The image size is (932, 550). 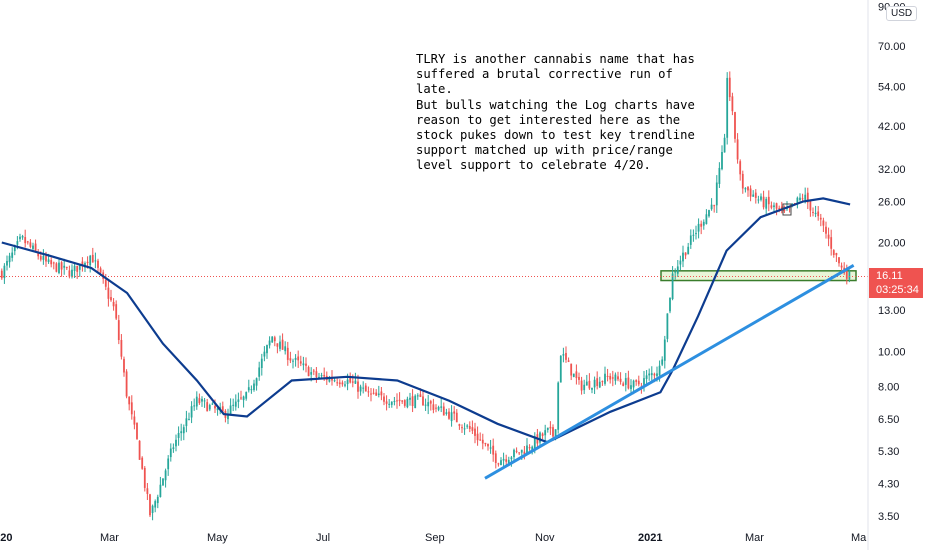 I want to click on currency-button: USD, so click(x=902, y=13).